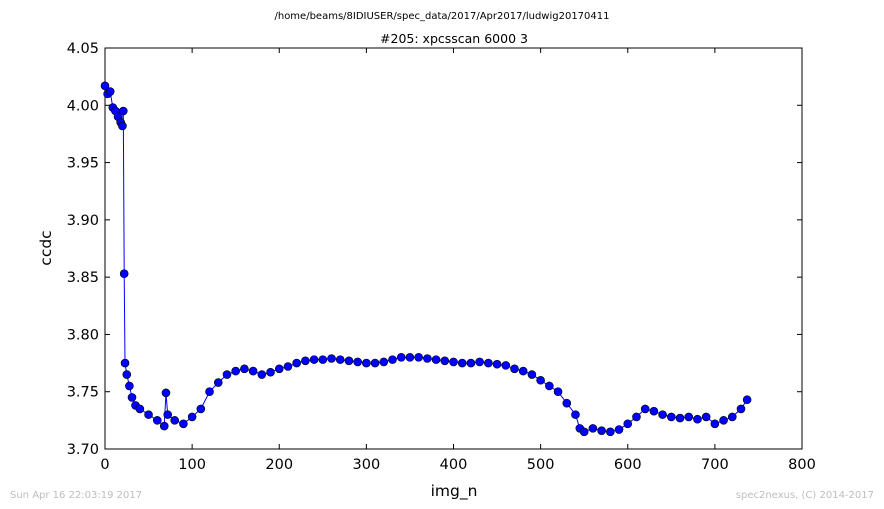 Image resolution: width=884 pixels, height=509 pixels. Describe the element at coordinates (454, 465) in the screenshot. I see `x-tick-label: 400` at that location.